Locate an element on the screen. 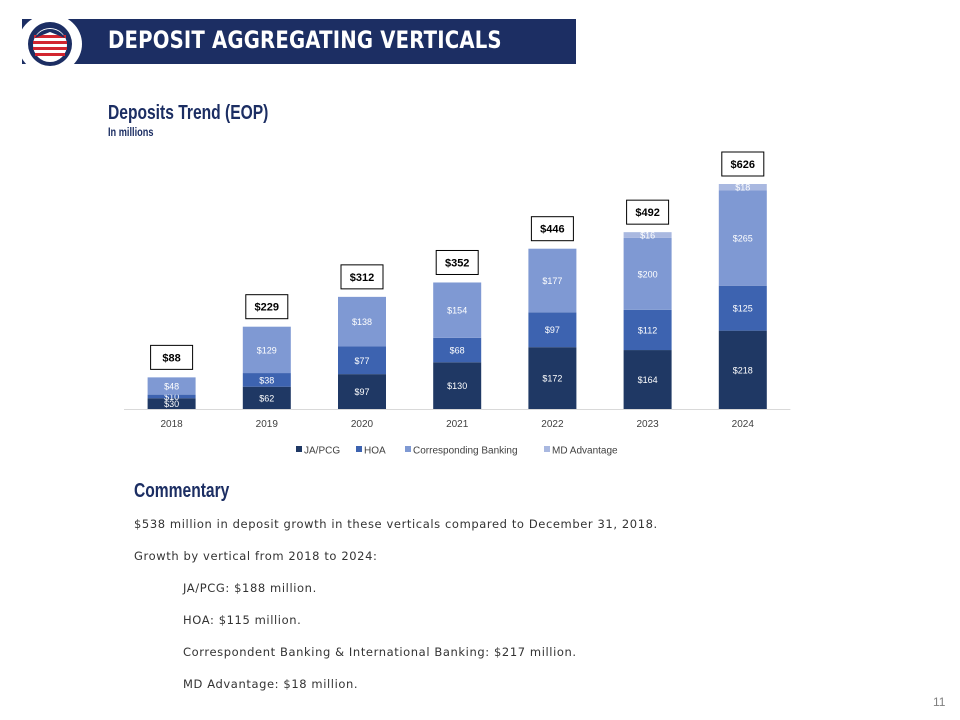  bar-data-label: $130 is located at coordinates (457, 386).